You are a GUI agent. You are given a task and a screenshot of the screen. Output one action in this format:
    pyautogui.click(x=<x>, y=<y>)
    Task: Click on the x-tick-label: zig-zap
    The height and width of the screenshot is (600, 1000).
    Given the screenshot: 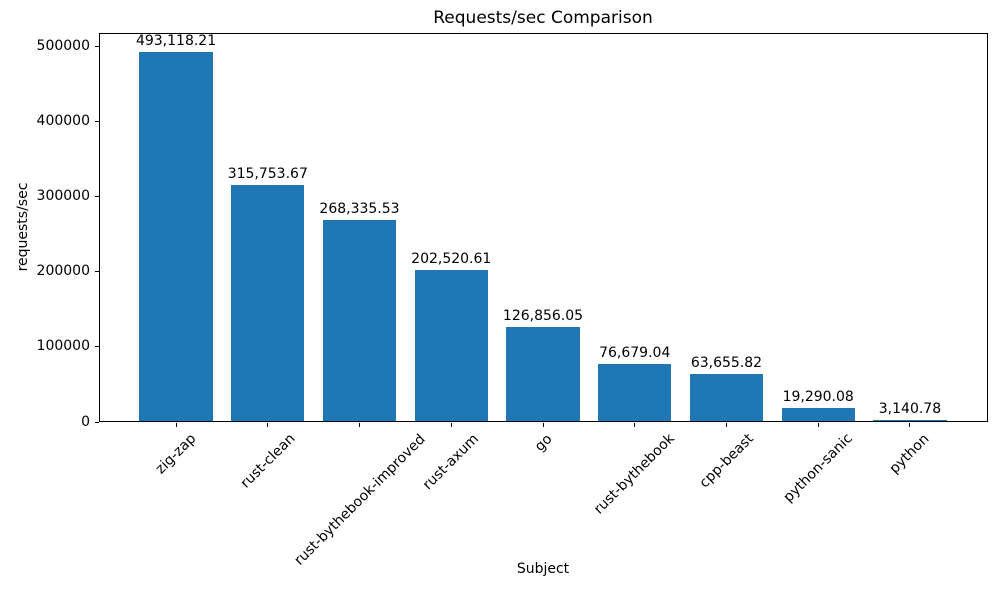 What is the action you would take?
    pyautogui.click(x=176, y=454)
    